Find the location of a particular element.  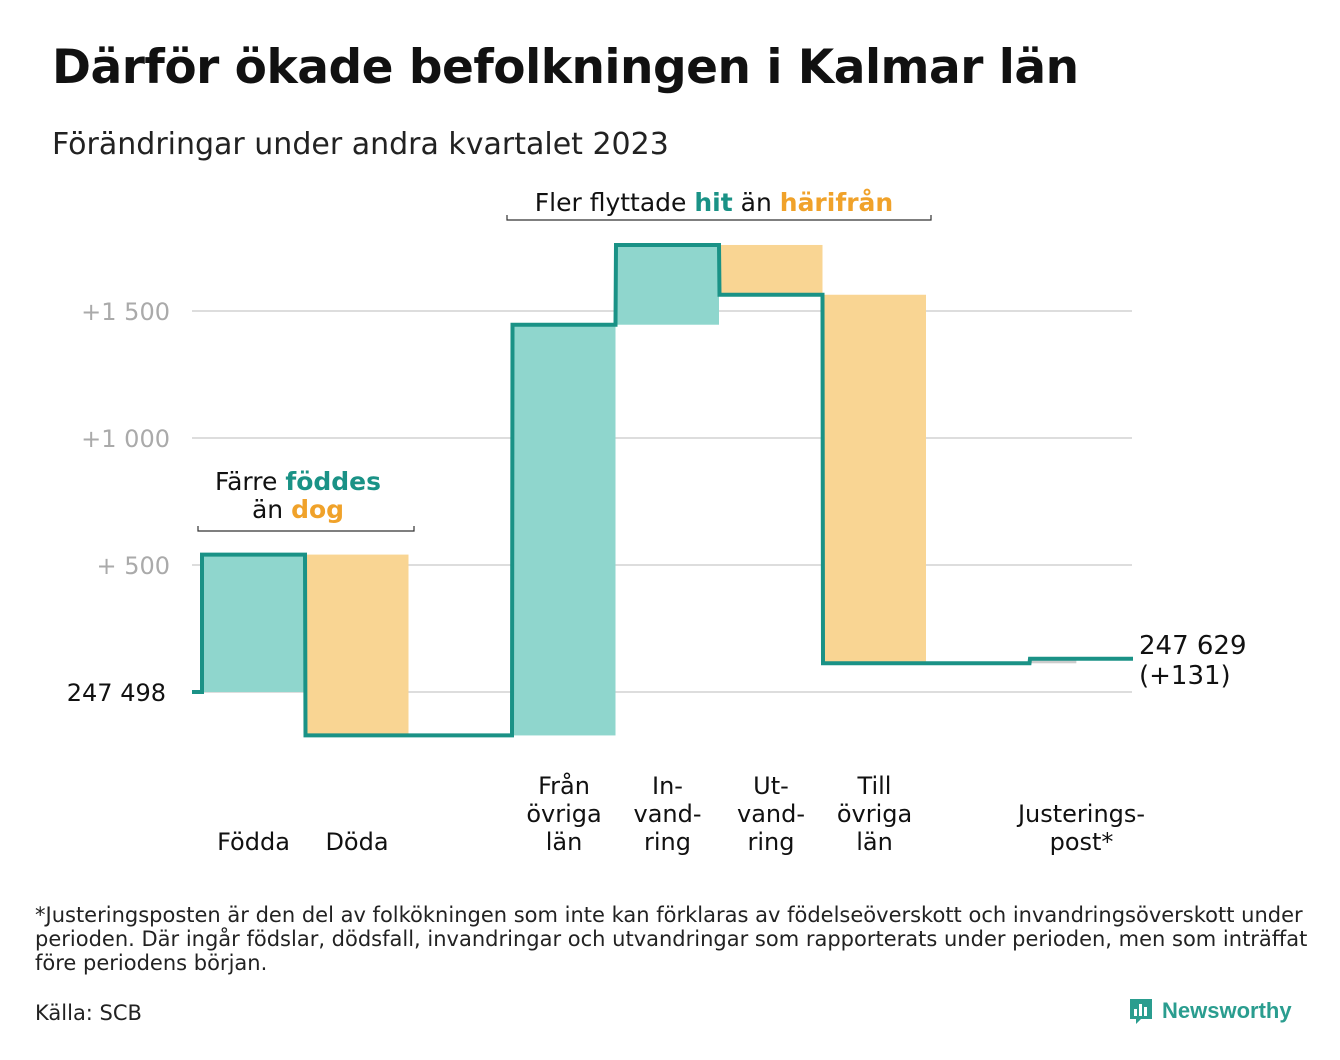

annotation-deaths: än dog is located at coordinates (298, 509).